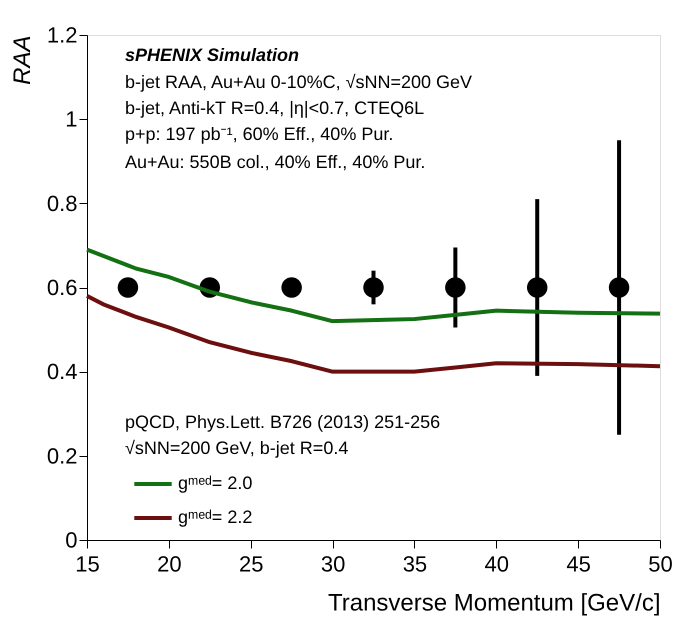 The image size is (699, 636). What do you see at coordinates (259, 134) in the screenshot?
I see `annotation: p+p: 197 pb⁻¹, 60% Eff., 40% Pur.` at bounding box center [259, 134].